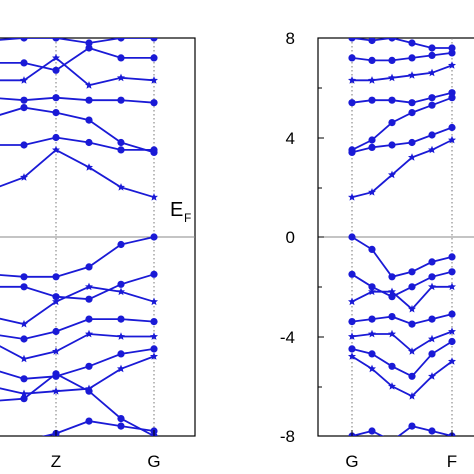 This screenshot has width=474, height=474. What do you see at coordinates (287, 337) in the screenshot?
I see `y-tick-label-minus-4: -4` at bounding box center [287, 337].